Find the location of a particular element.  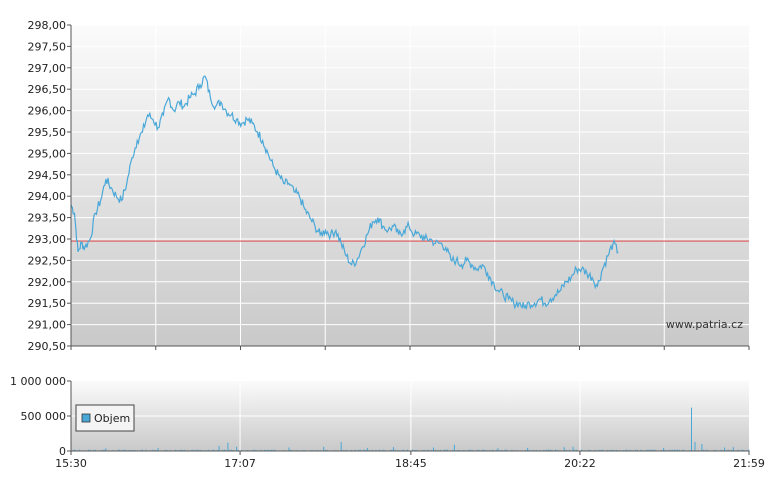

legend-label: Objem is located at coordinates (112, 418).